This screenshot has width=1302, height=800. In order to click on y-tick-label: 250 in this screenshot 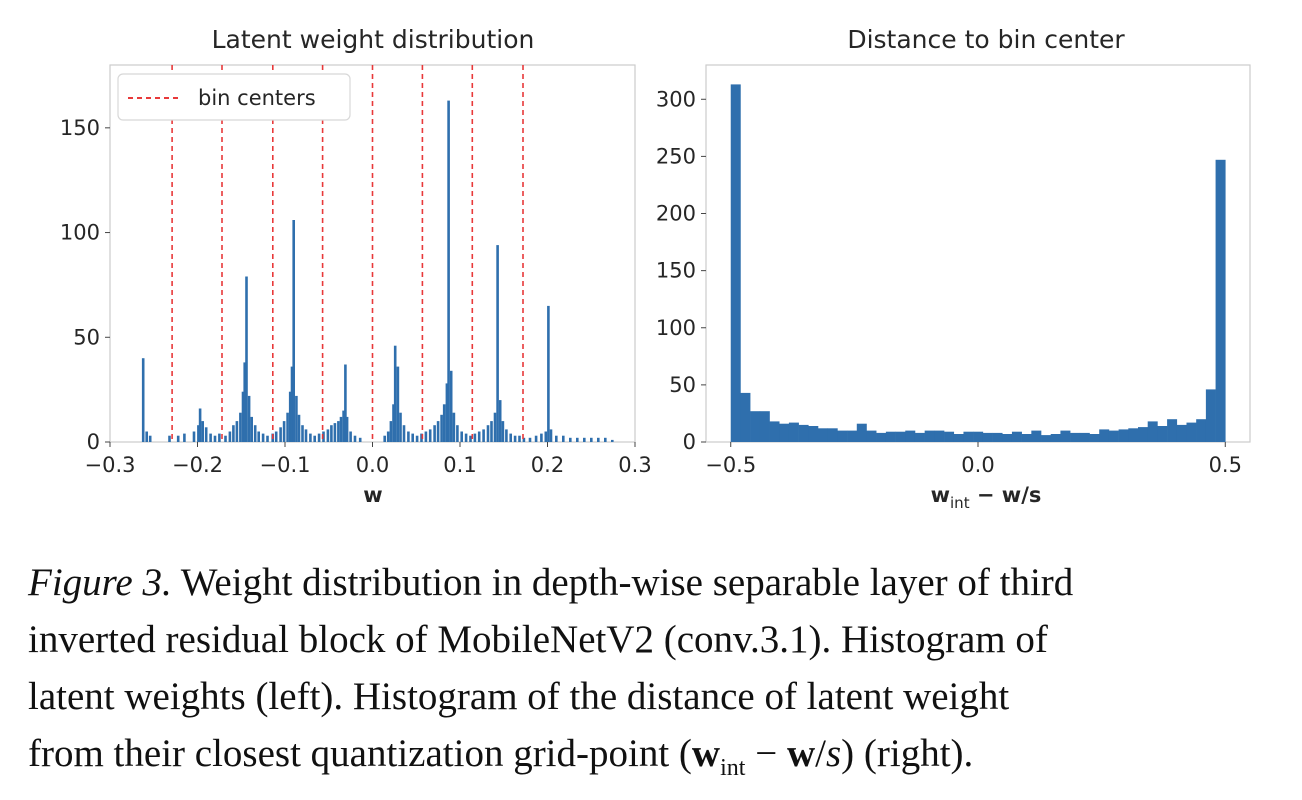, I will do `click(676, 156)`.